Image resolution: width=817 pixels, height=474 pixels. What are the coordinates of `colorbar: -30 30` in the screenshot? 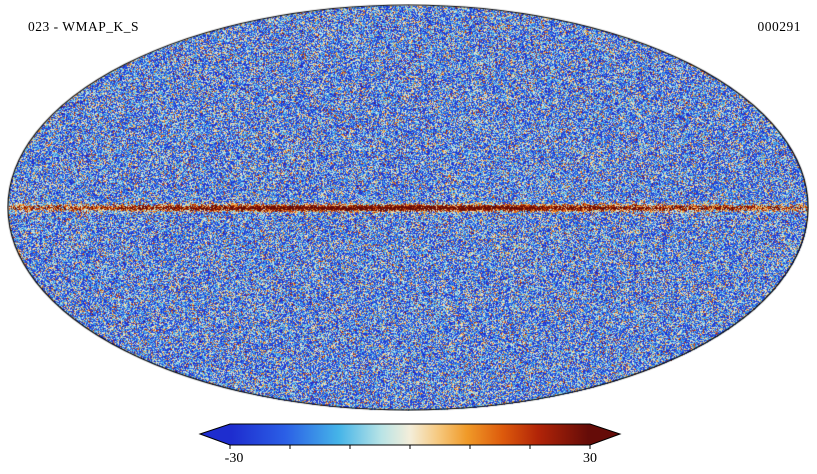 It's located at (410, 444).